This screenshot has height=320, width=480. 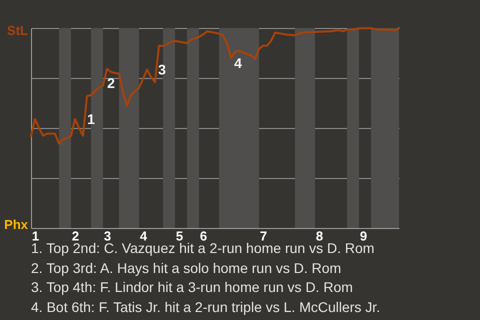 I want to click on text: 4. Bot 6th: F. Tatis Jr. hit a 2-run triple vs L. McCullers Jr., so click(x=205, y=307).